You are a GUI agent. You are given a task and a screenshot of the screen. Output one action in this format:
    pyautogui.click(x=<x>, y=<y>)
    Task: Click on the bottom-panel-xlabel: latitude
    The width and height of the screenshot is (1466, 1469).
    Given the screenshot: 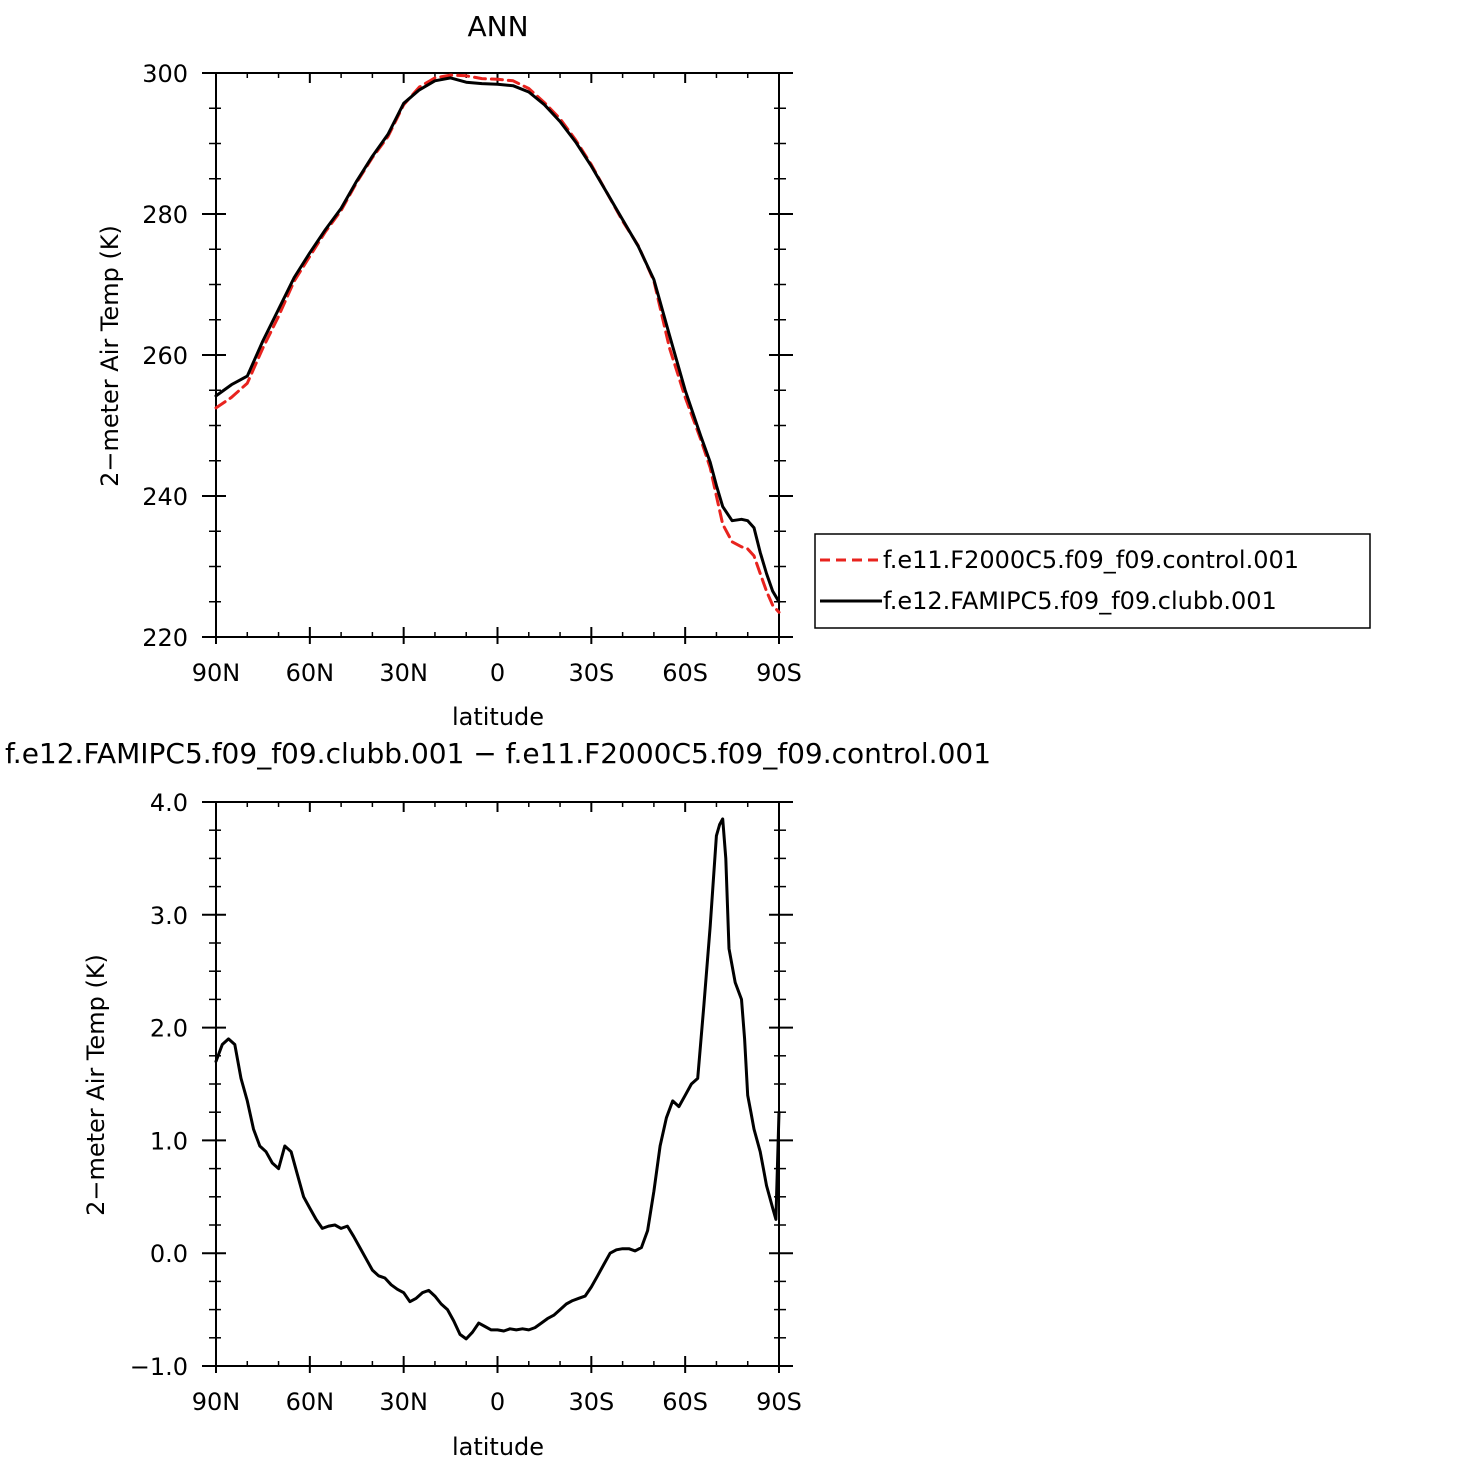 What is the action you would take?
    pyautogui.click(x=498, y=1447)
    